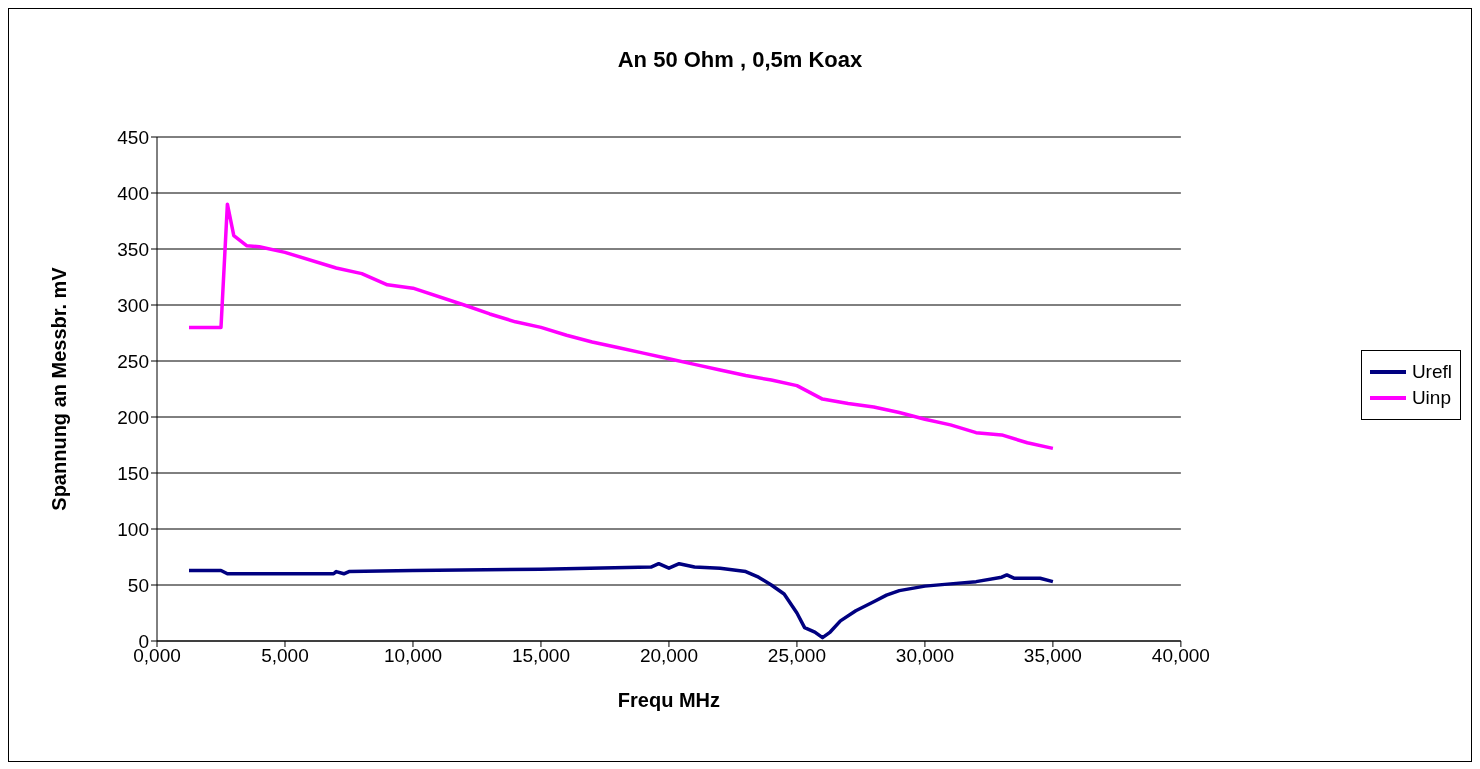 Image resolution: width=1480 pixels, height=769 pixels. Describe the element at coordinates (133, 249) in the screenshot. I see `y-tick-label: 350` at that location.